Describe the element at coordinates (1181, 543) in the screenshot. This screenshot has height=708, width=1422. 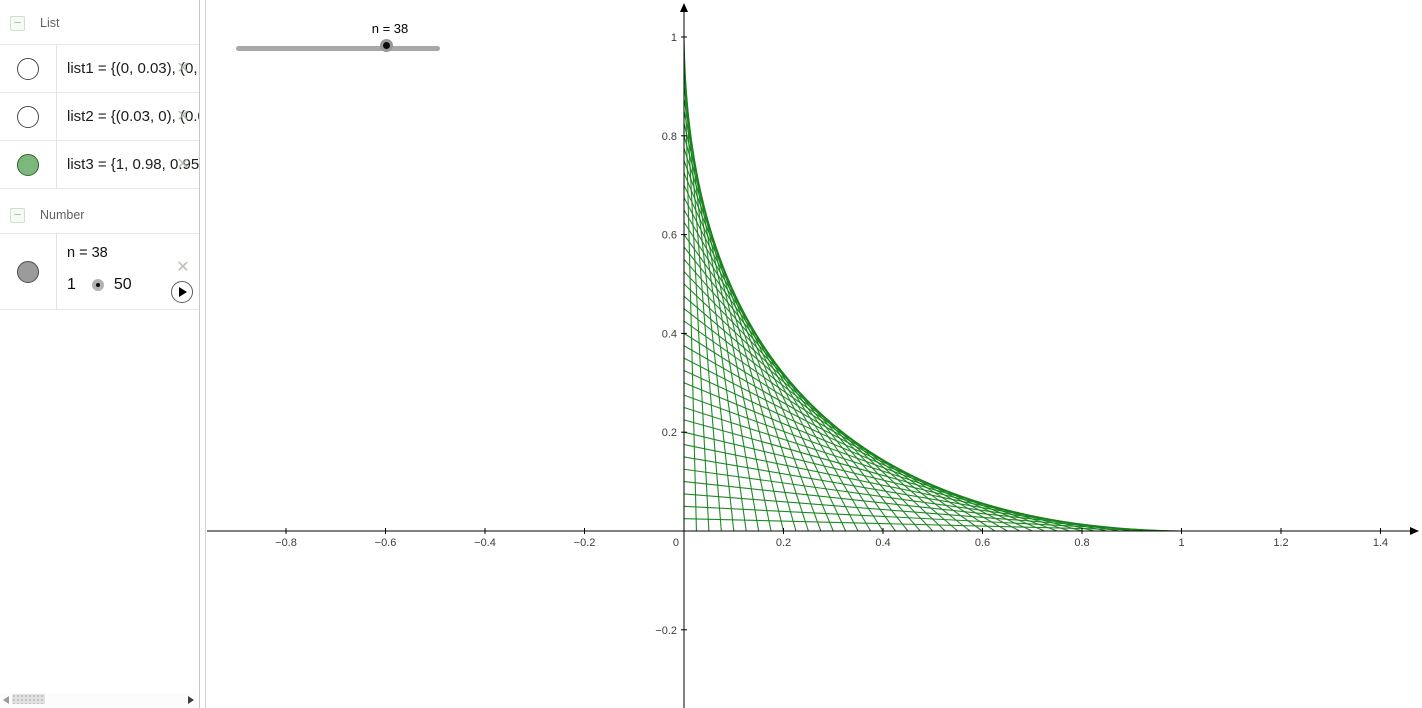
I see `x-axis-tick-label: 1` at that location.